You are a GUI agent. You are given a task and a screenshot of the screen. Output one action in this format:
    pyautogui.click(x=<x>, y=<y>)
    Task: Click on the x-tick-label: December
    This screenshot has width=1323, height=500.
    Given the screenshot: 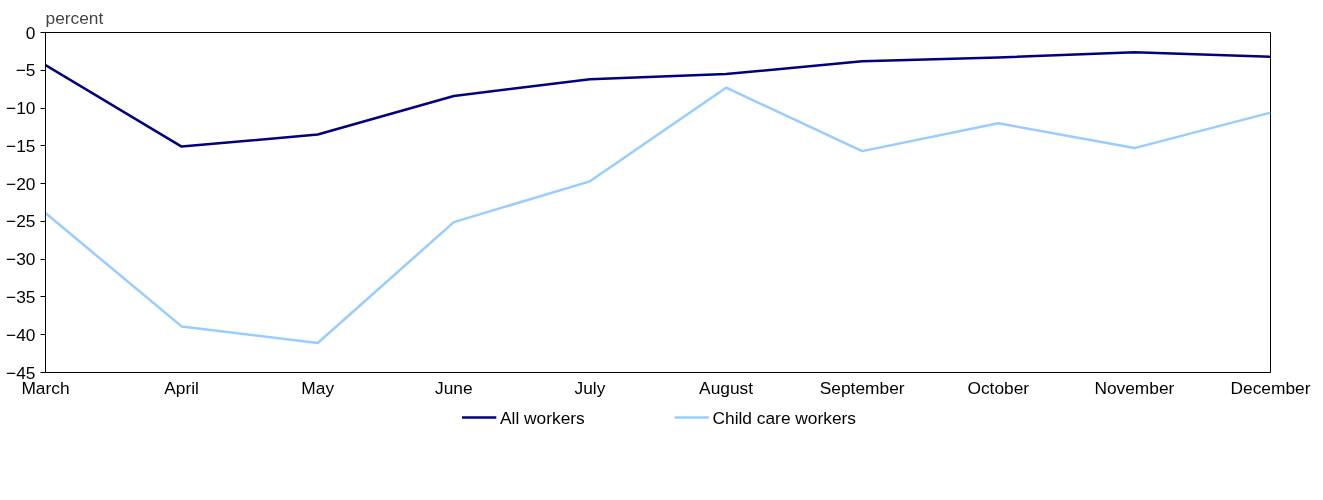 What is the action you would take?
    pyautogui.click(x=1270, y=387)
    